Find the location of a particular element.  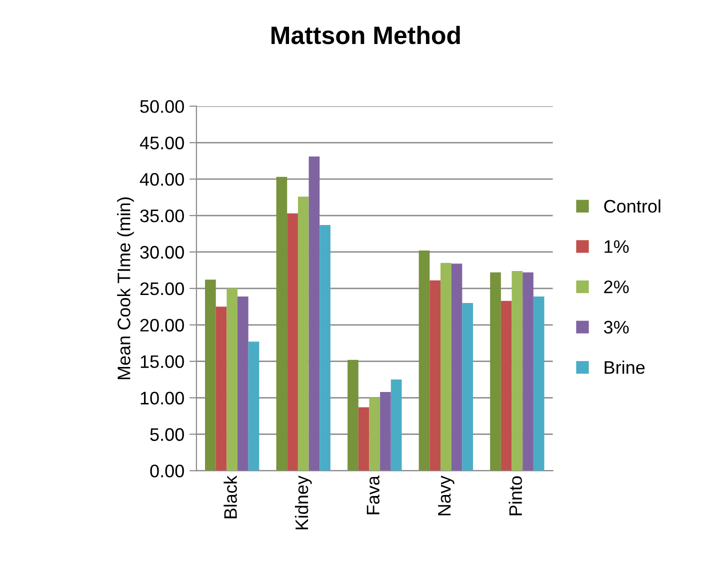

legend-label: 1% is located at coordinates (616, 246).